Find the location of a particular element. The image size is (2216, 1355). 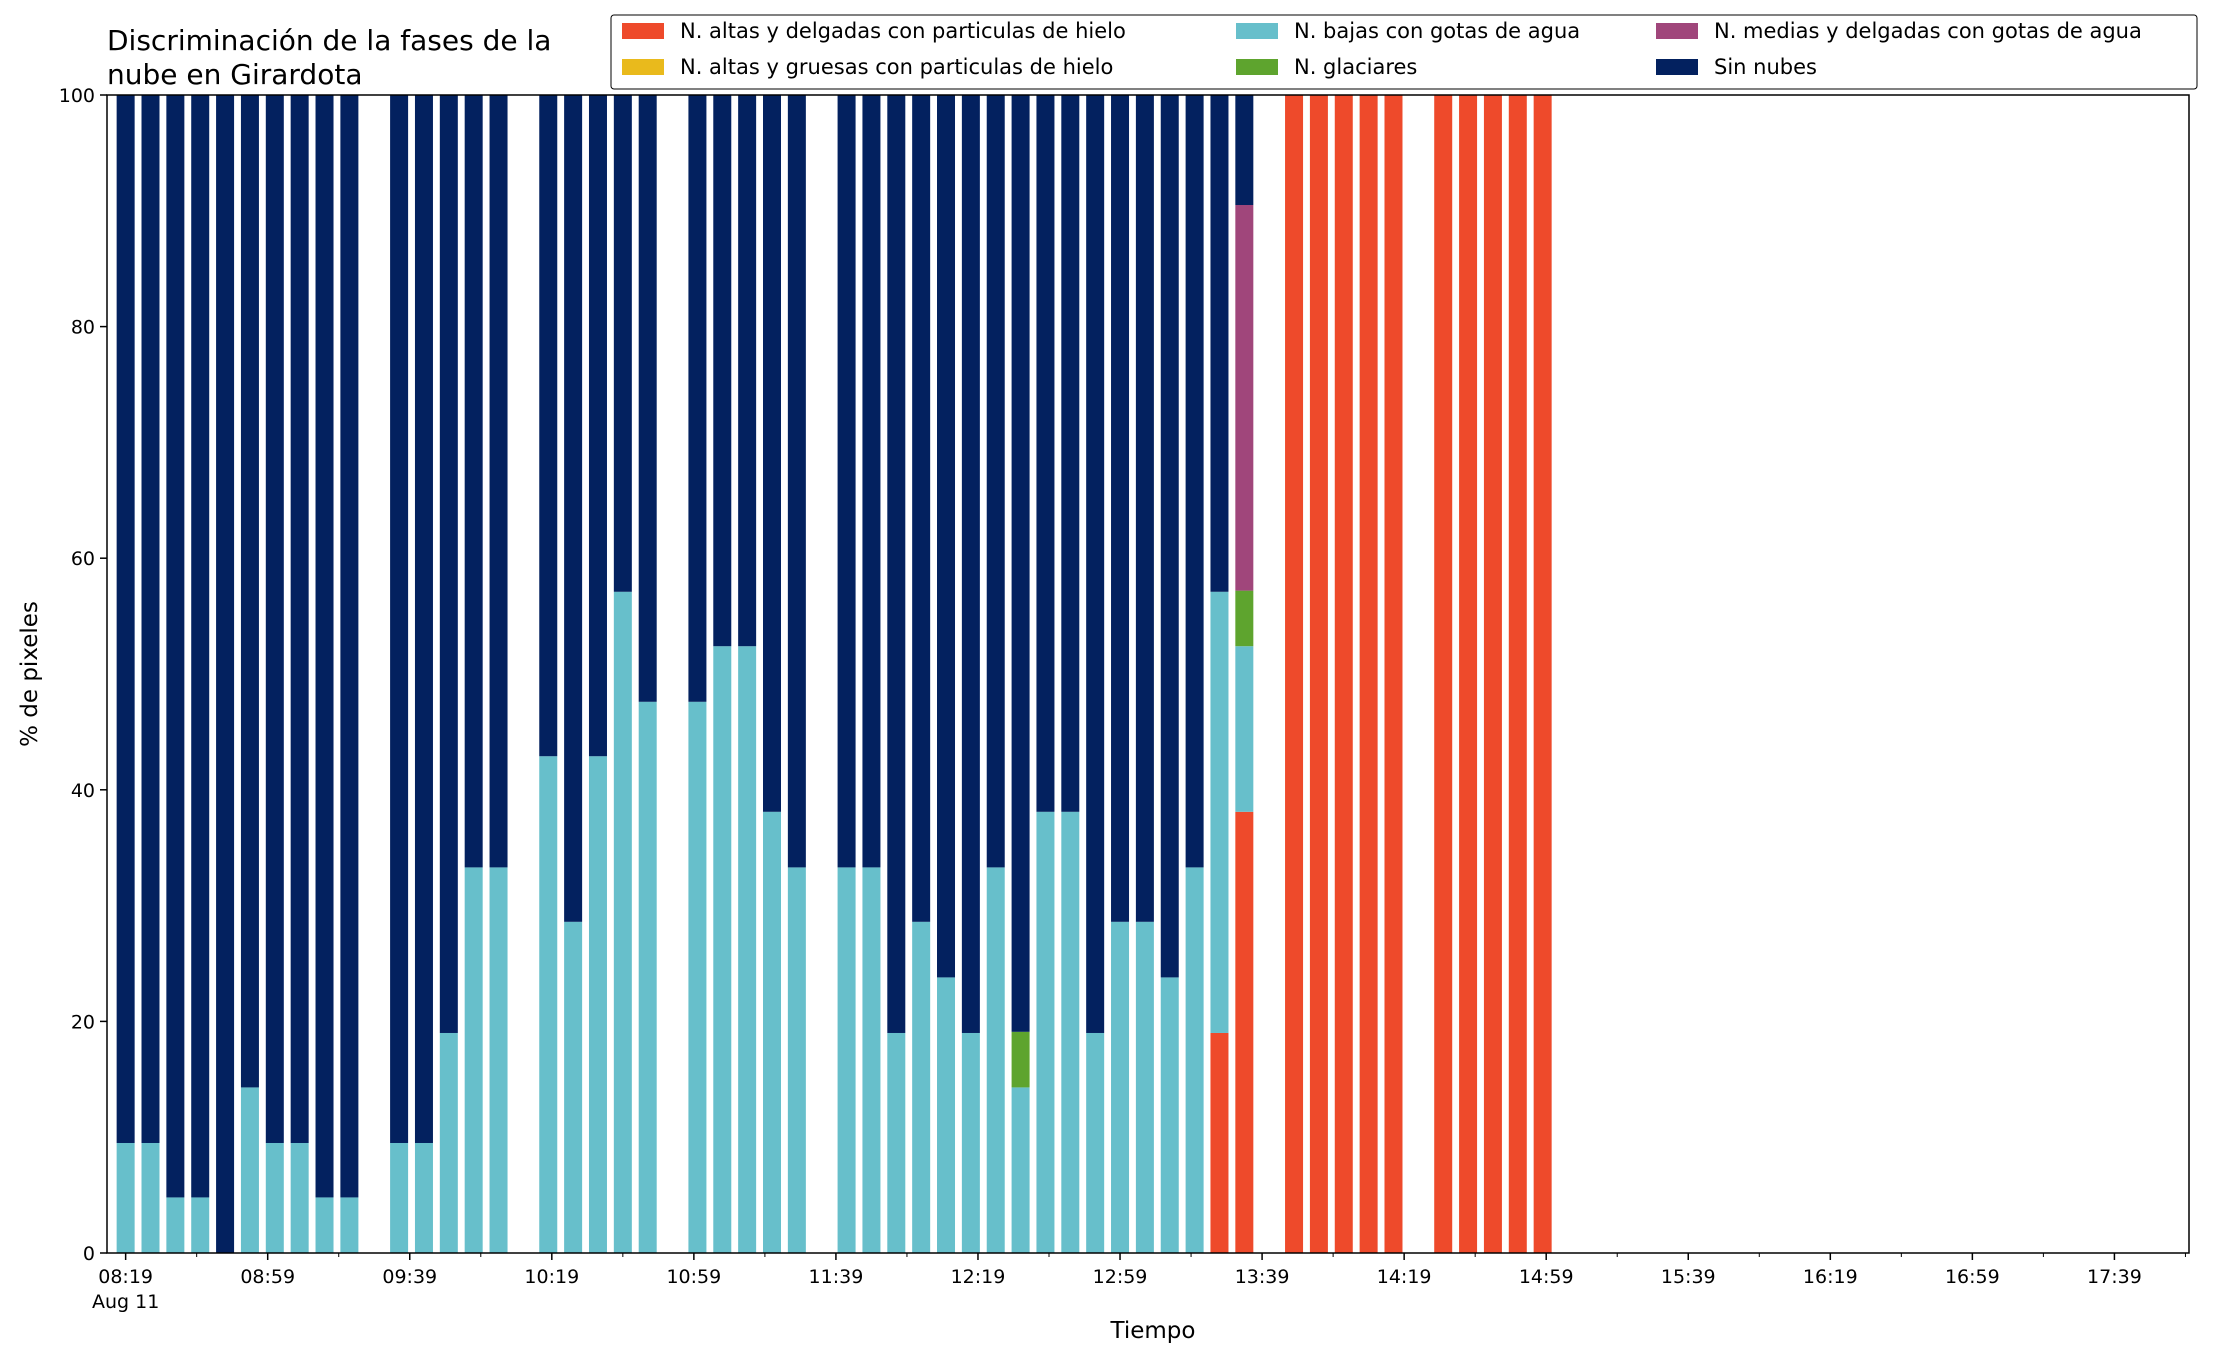

x-tick-label: 10:59 is located at coordinates (693, 1277).